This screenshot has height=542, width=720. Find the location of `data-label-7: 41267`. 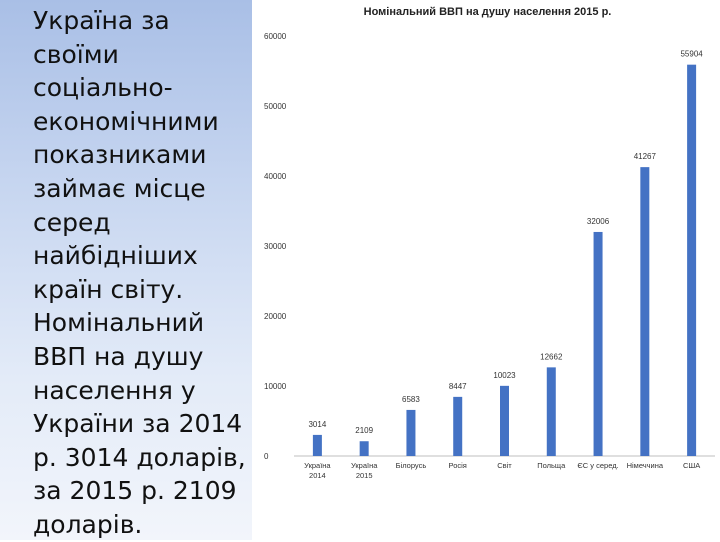

data-label-7: 41267 is located at coordinates (645, 156).